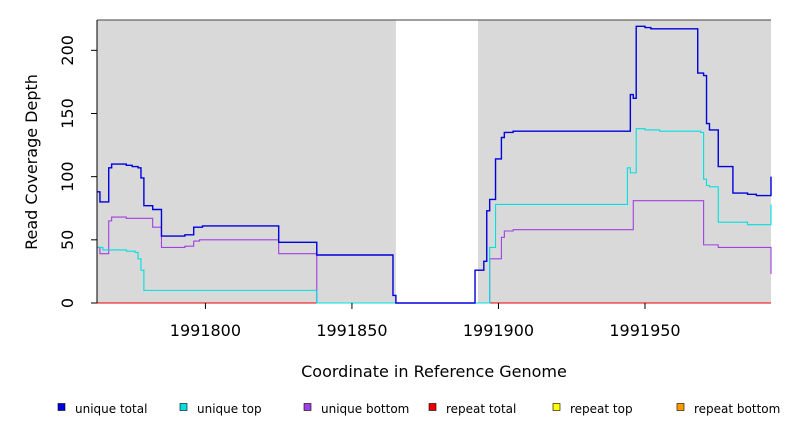 This screenshot has width=792, height=432. I want to click on y-tick-label: 100, so click(67, 176).